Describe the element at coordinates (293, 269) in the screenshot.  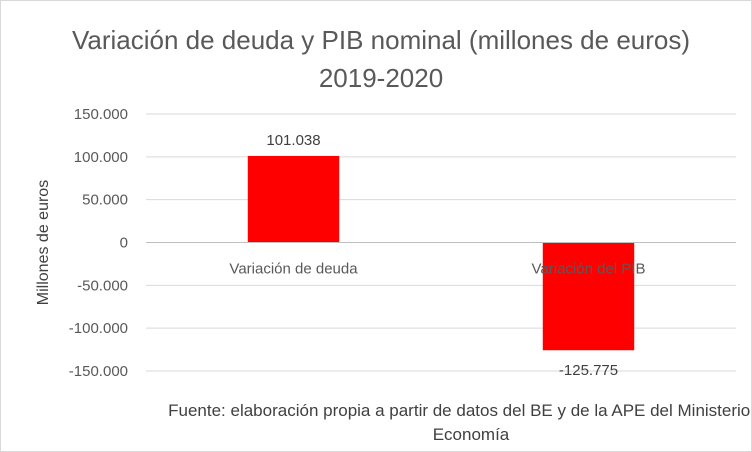
I see `category-label: Variación de deuda` at that location.